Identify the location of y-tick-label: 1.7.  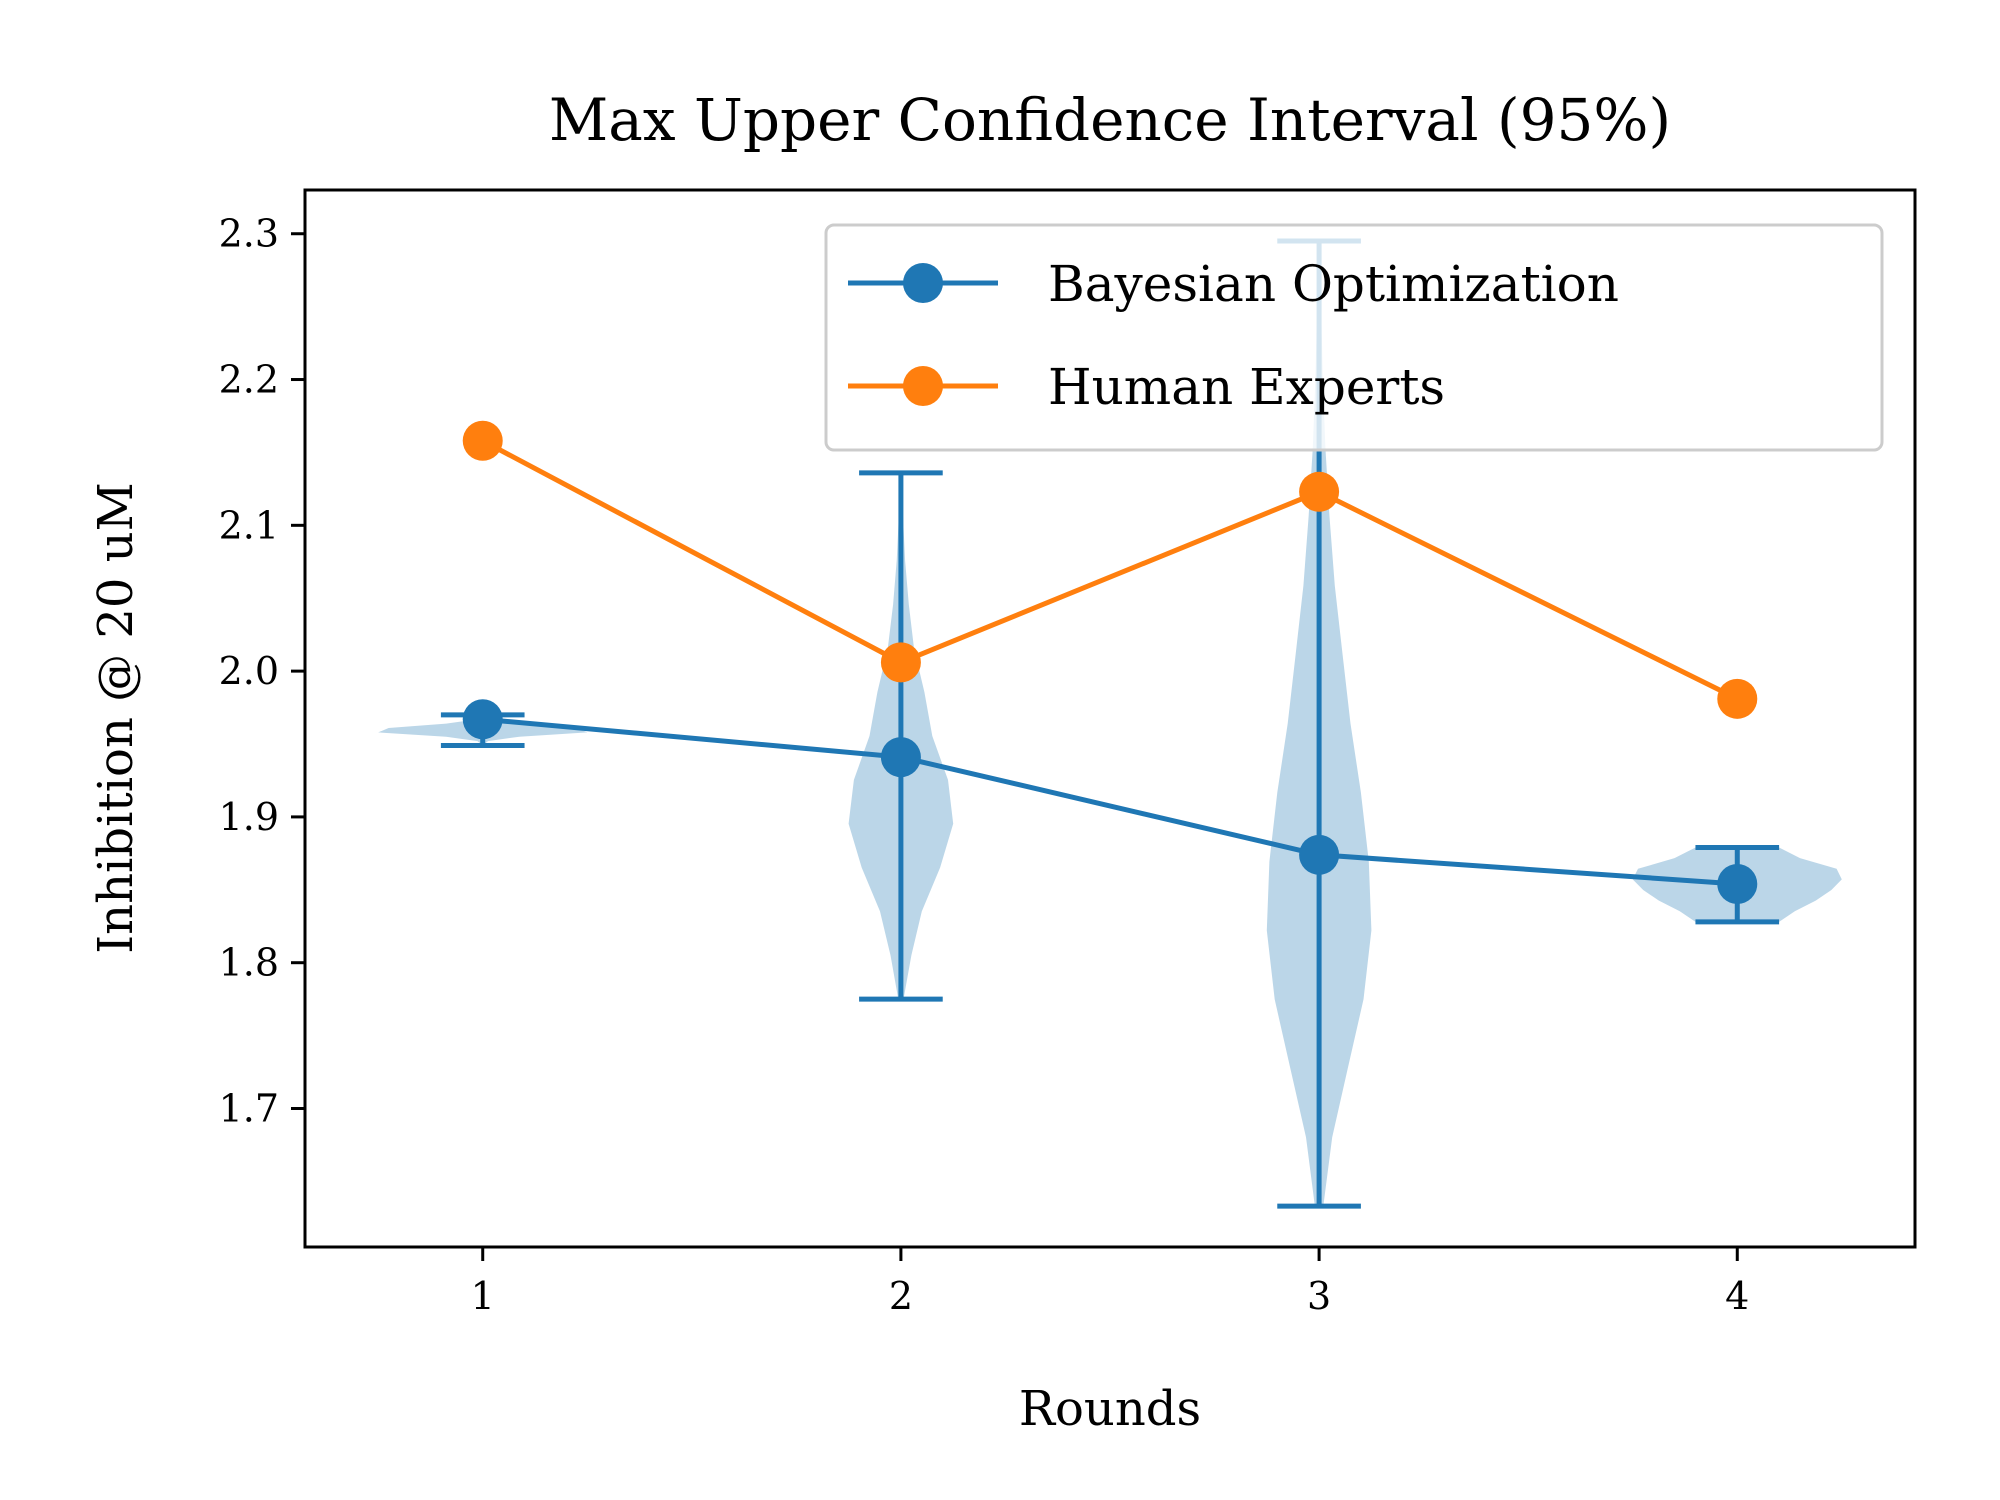
(249, 1108).